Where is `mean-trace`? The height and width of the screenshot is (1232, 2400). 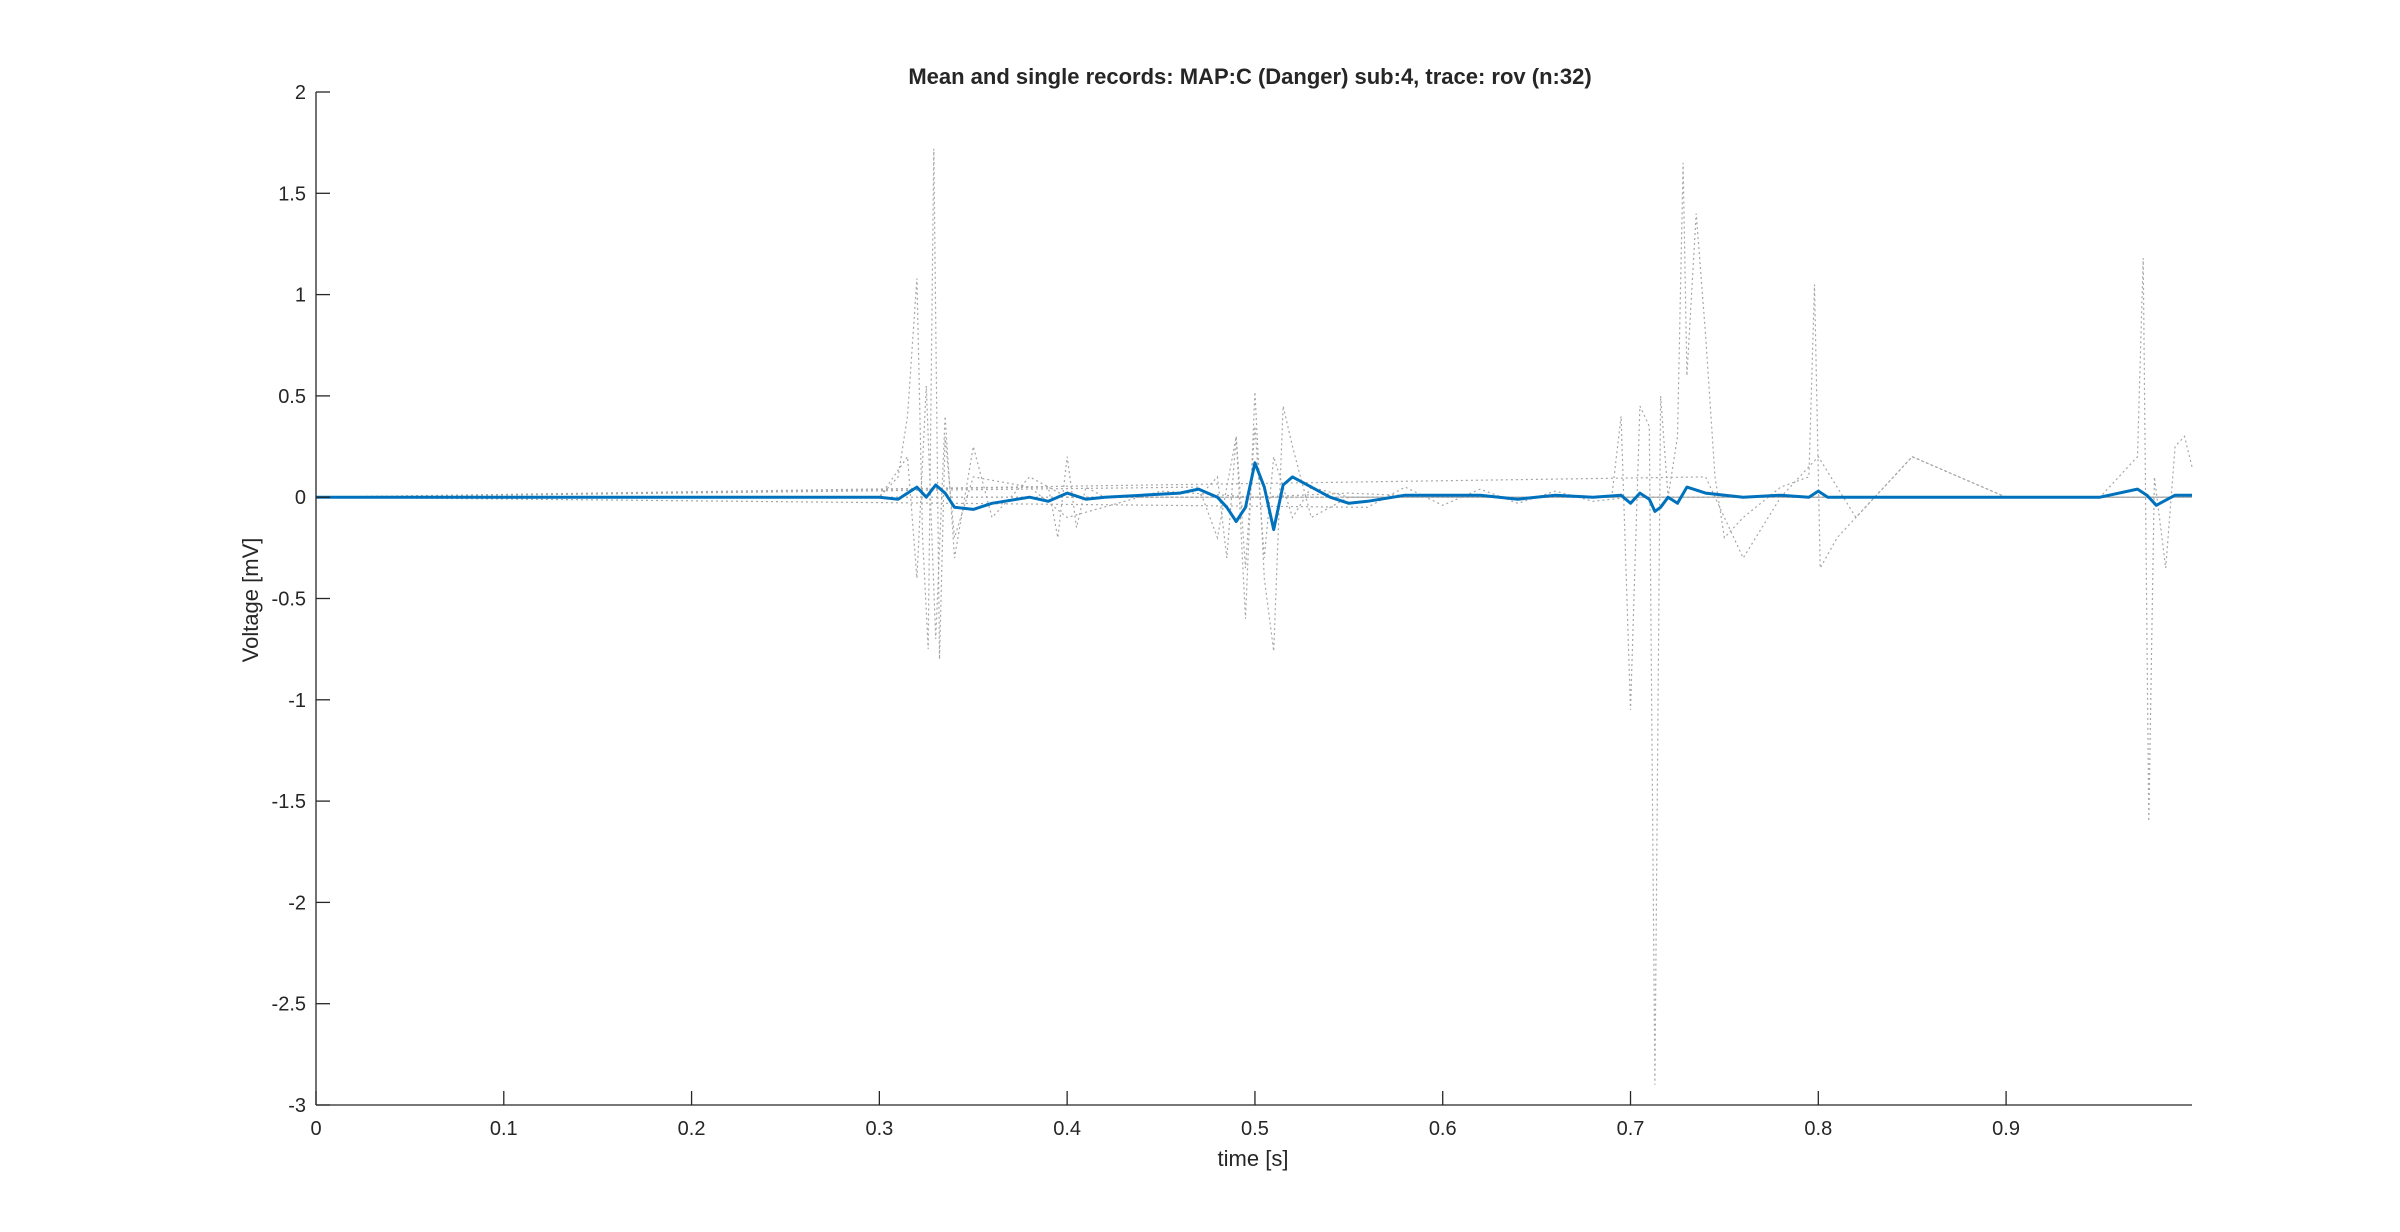 mean-trace is located at coordinates (1254, 496).